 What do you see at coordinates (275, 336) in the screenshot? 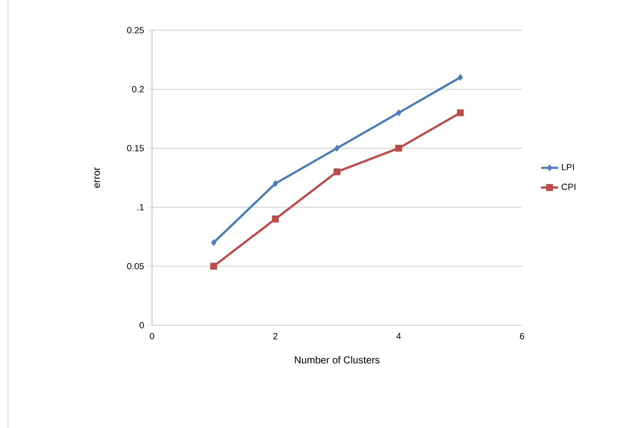
I see `x-tick-label: 2` at bounding box center [275, 336].